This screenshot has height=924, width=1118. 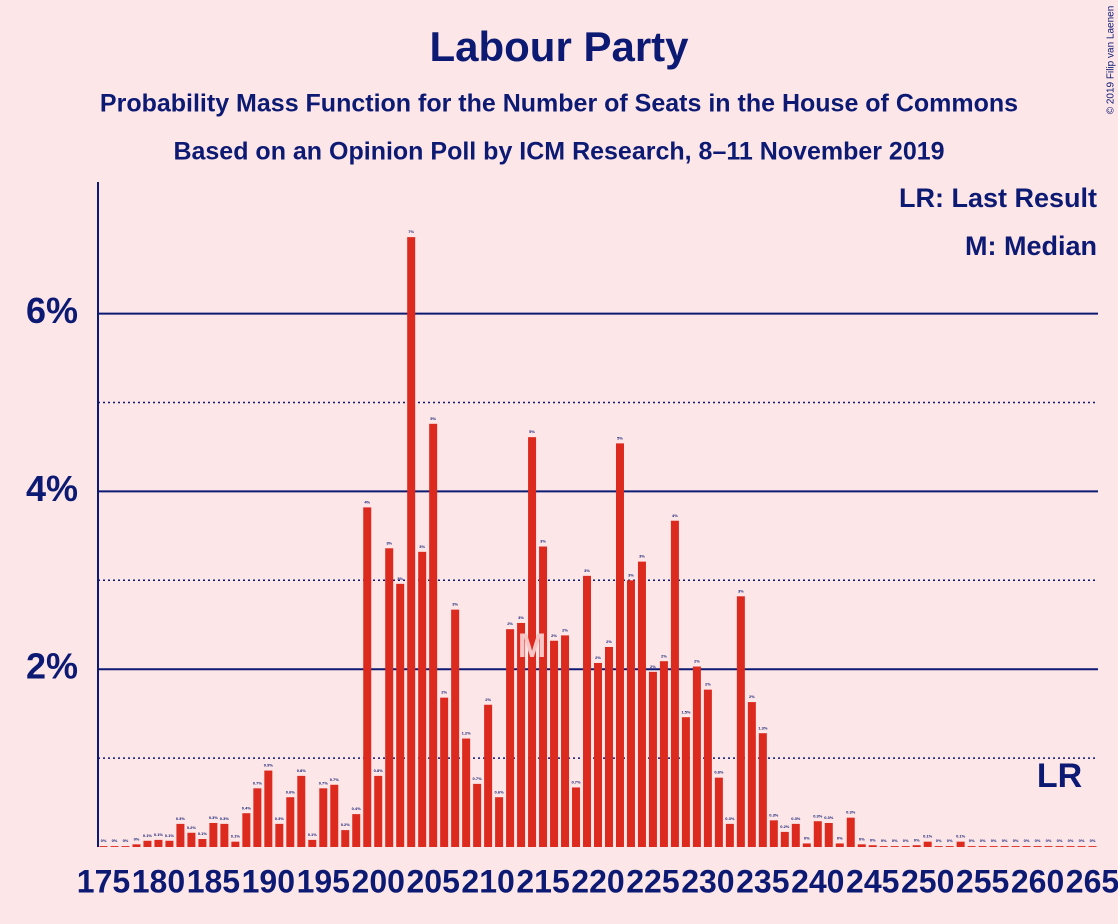 What do you see at coordinates (1092, 881) in the screenshot?
I see `x-tick-label: 265` at bounding box center [1092, 881].